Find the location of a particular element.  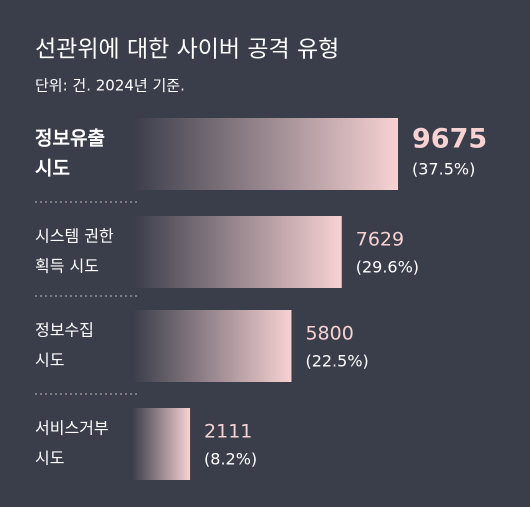

category-label: 서비스거부 is located at coordinates (72, 428).